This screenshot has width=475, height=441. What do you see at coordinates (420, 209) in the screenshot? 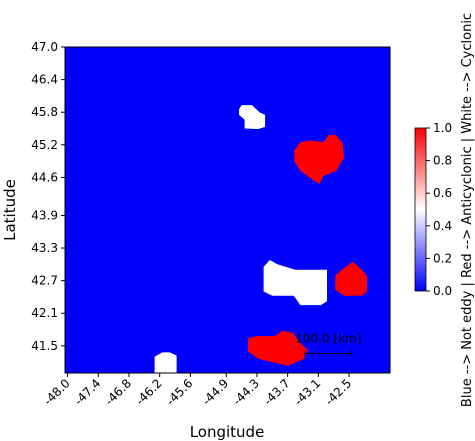
I see `colorbar` at bounding box center [420, 209].